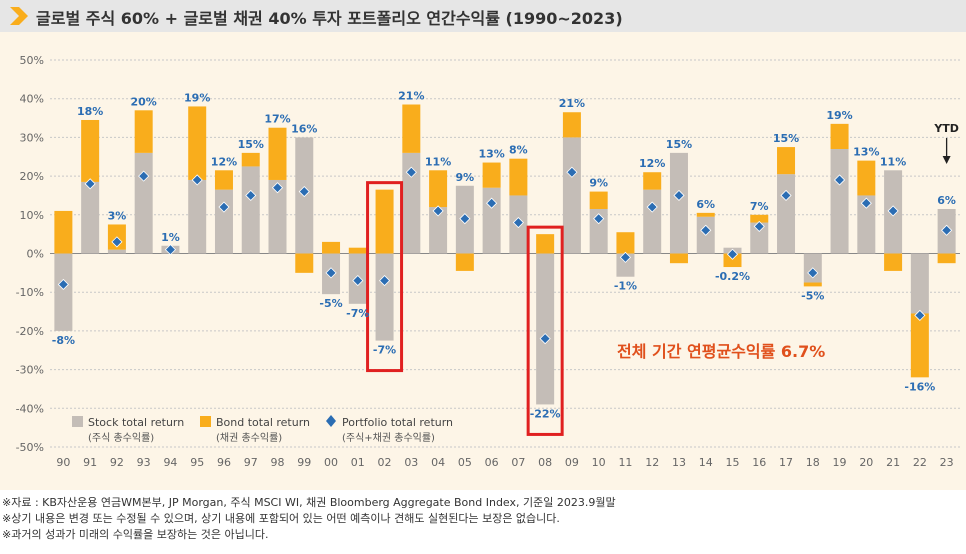  I want to click on average-return-annotation: 전체 기간 연평균수익률 6.7%, so click(721, 351).